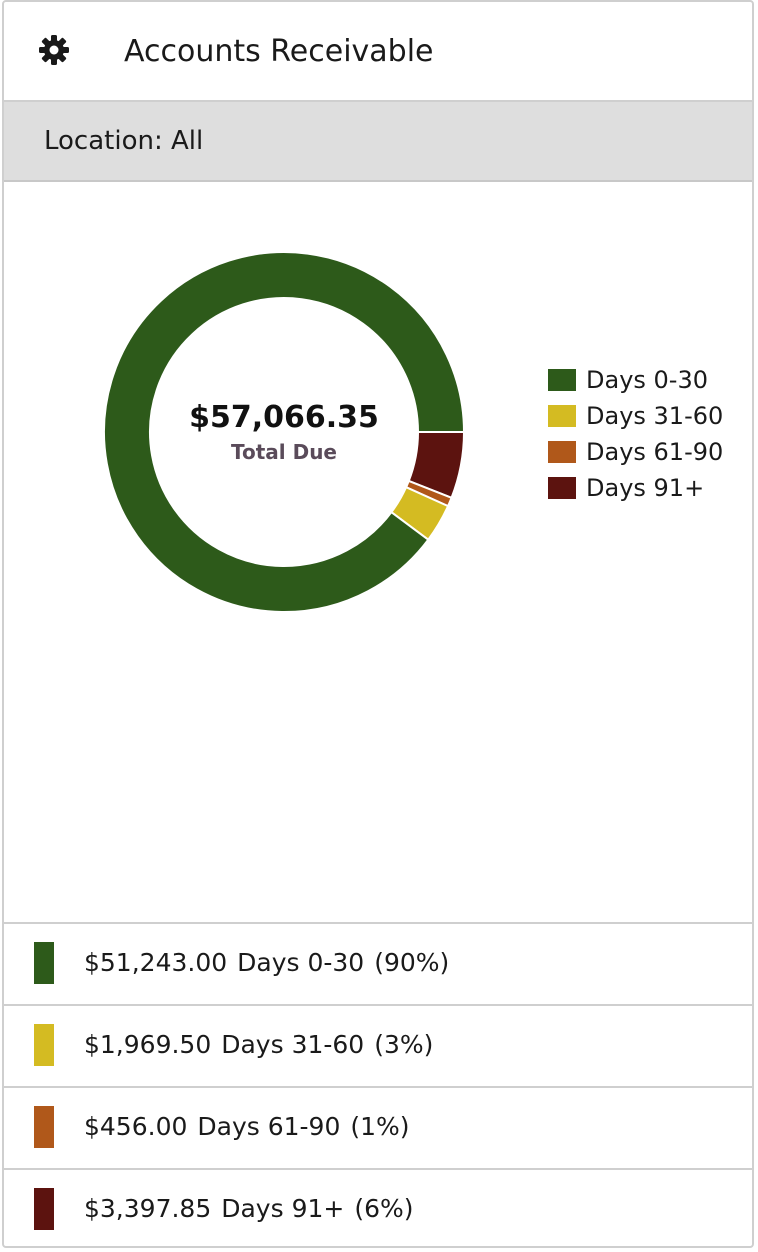  Describe the element at coordinates (156, 962) in the screenshot. I see `row-amount: $51,243.00` at that location.